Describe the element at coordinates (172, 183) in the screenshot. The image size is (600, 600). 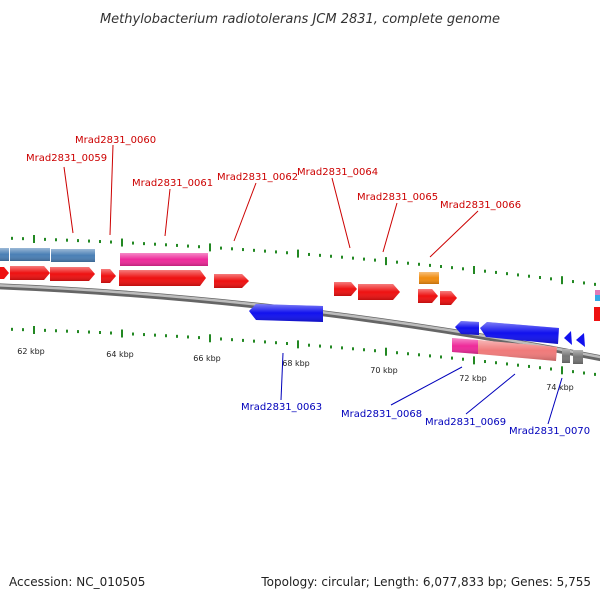
I see `label-mrad2831-0061: Mrad2831_0061` at that location.